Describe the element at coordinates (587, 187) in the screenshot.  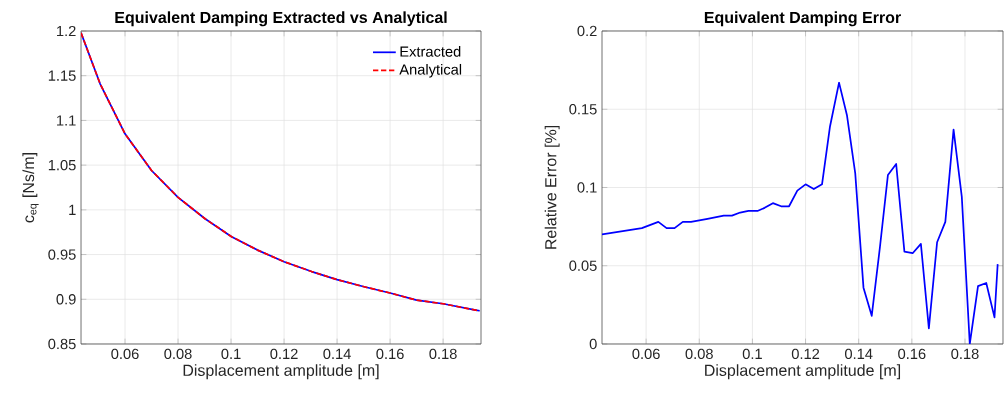
I see `y-tick-label: 0.1` at that location.